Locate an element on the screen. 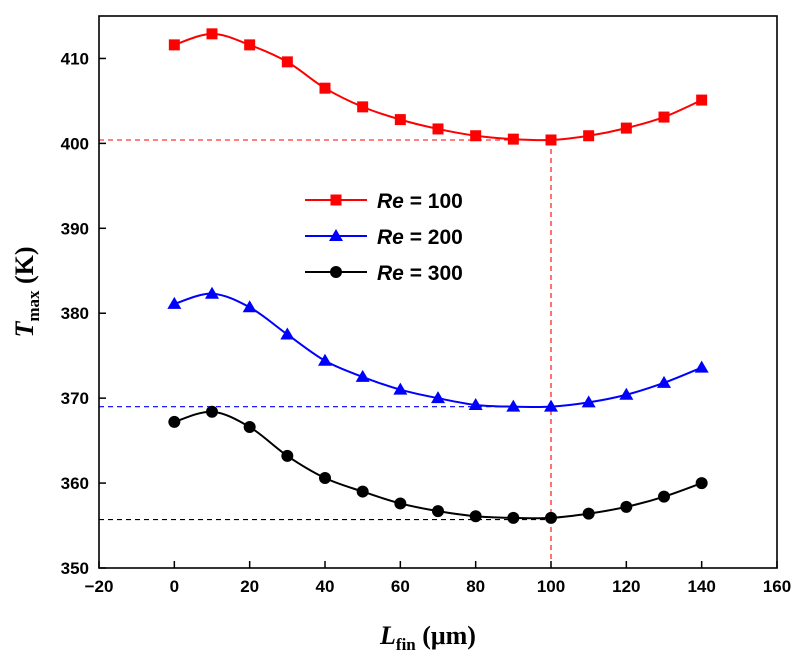 The width and height of the screenshot is (810, 666). x-tick-label: 80 is located at coordinates (475, 586).